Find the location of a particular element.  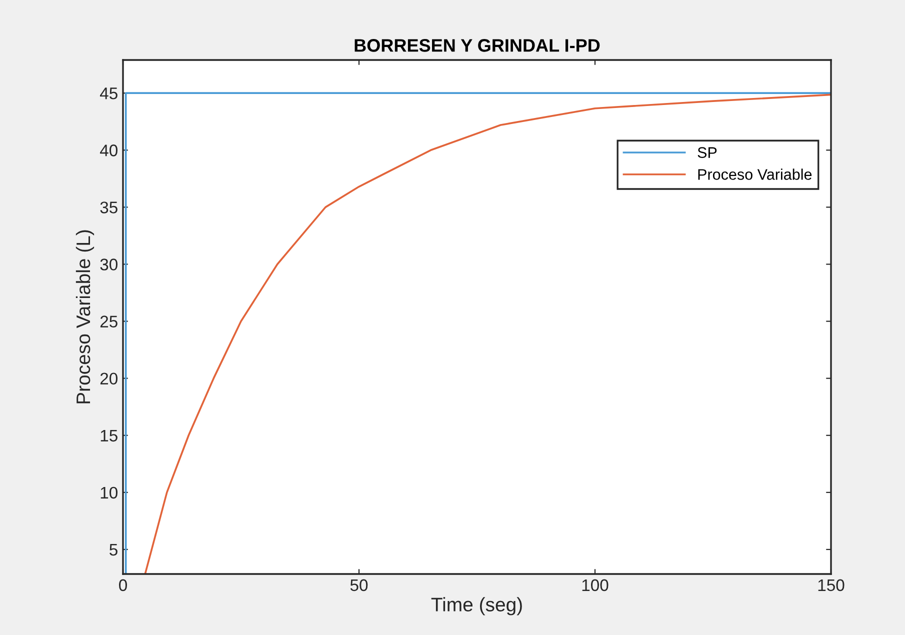

y-tick-label: 10 is located at coordinates (109, 492).